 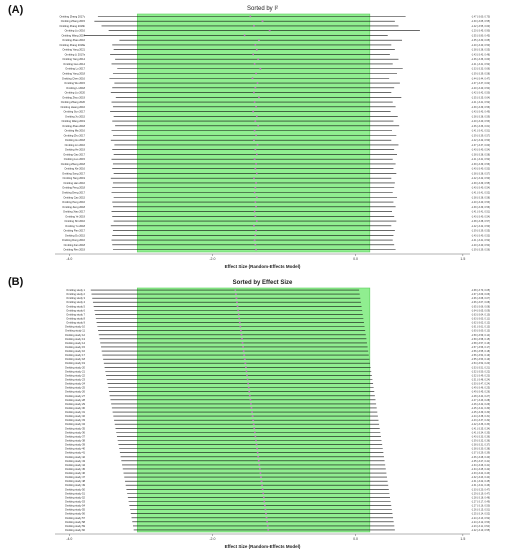 What do you see at coordinates (75, 485) in the screenshot?
I see `study-label: Omitting study 49` at bounding box center [75, 485].